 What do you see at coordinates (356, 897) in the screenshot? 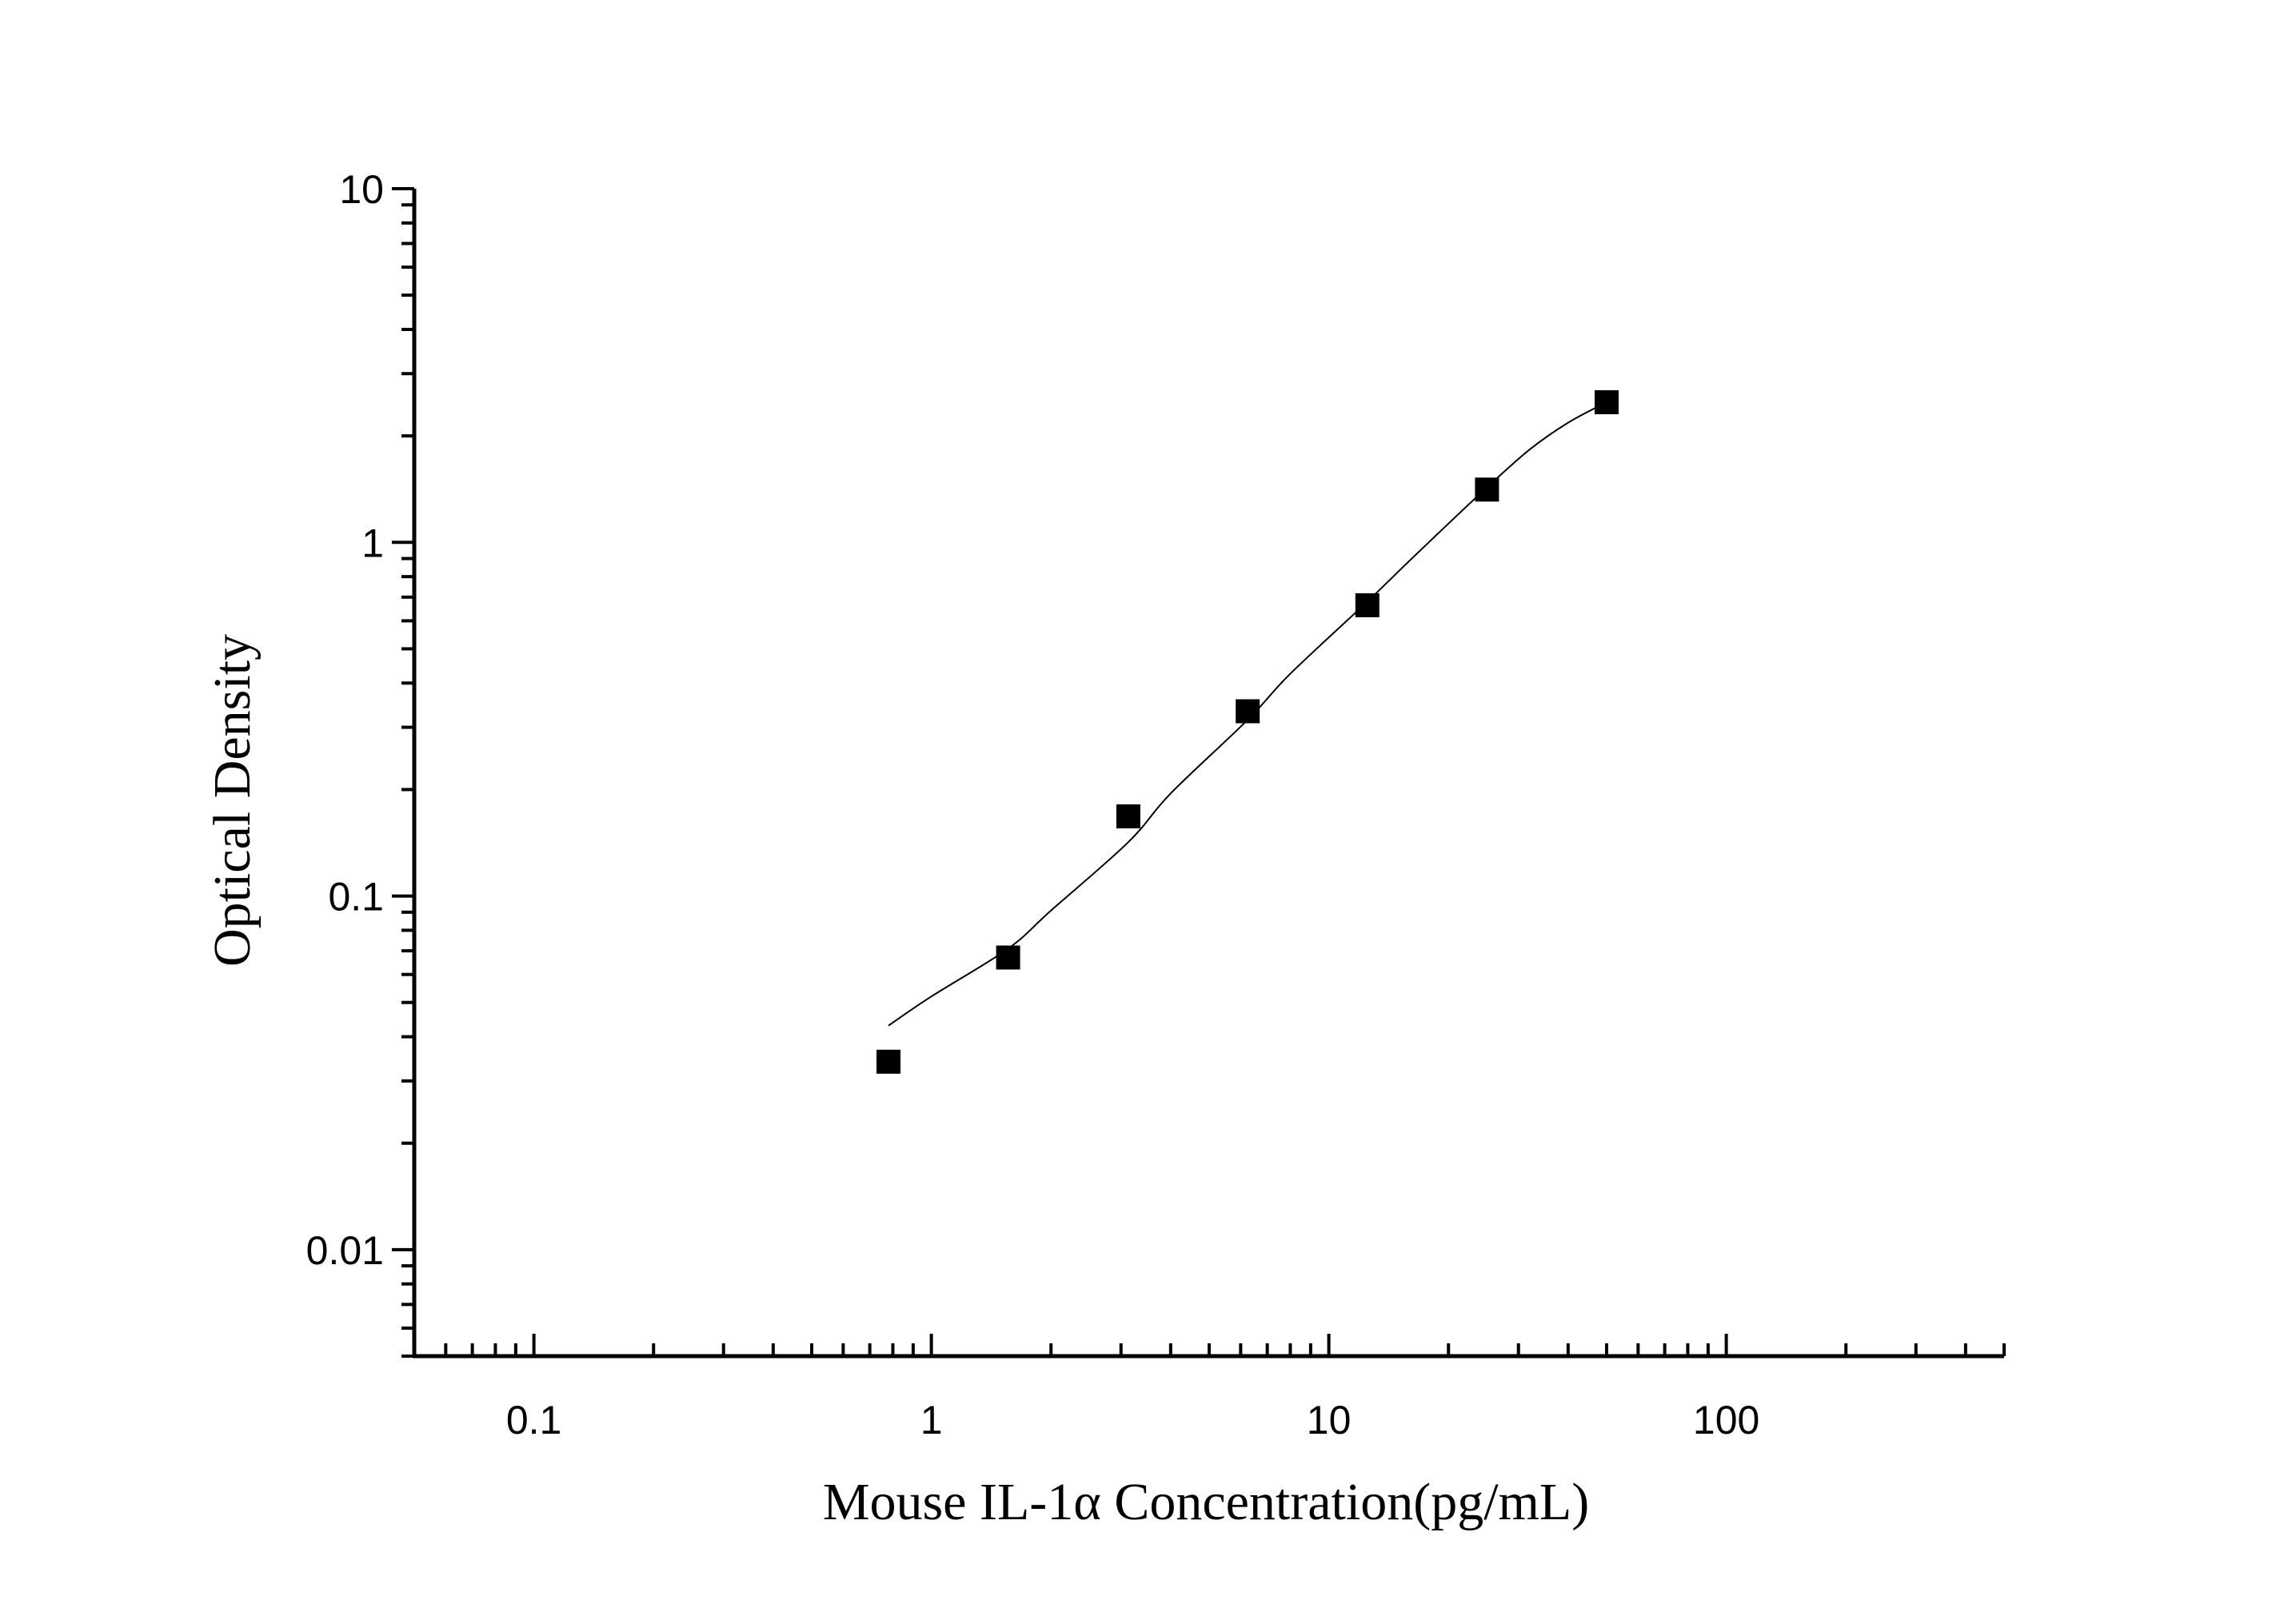
I see `y-tick-label: 0.1` at bounding box center [356, 897].